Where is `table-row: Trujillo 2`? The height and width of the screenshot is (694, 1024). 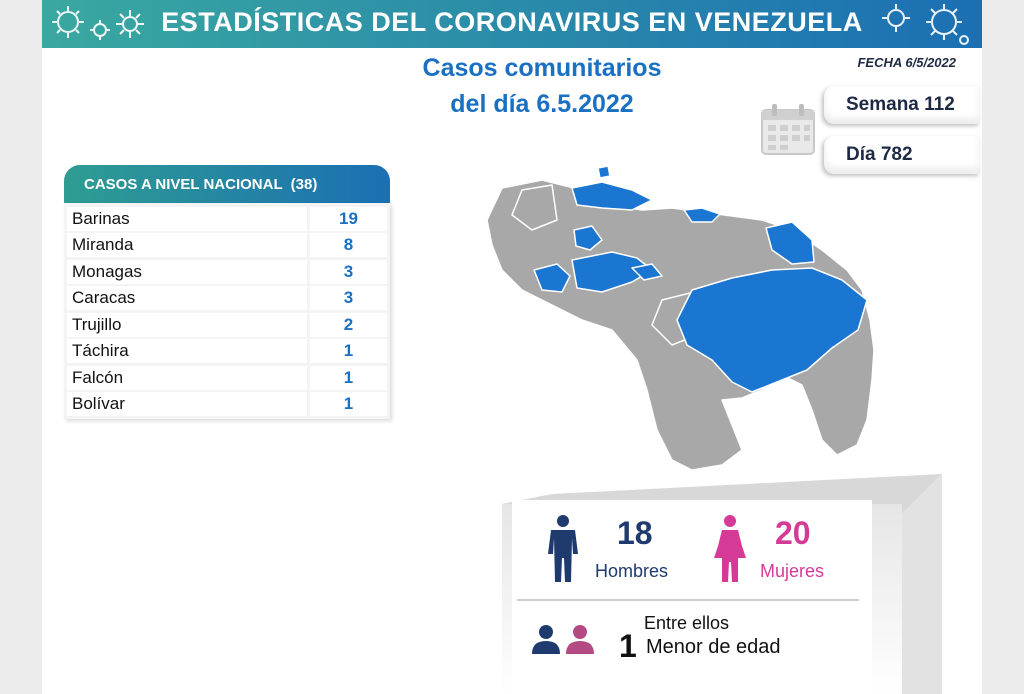 table-row: Trujillo 2 is located at coordinates (227, 324).